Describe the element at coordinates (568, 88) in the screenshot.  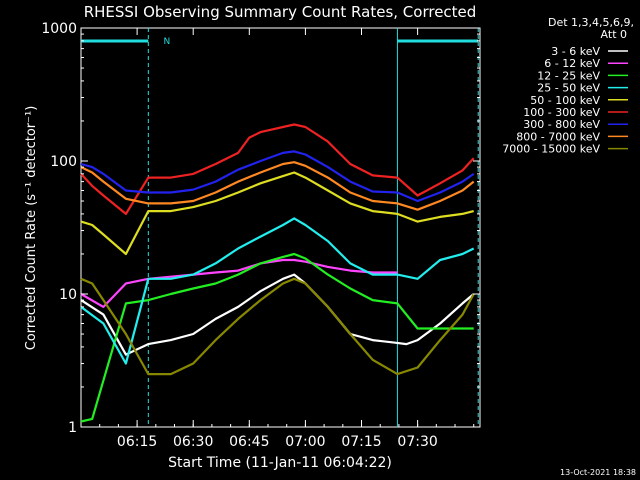
I see `legend-label-3: 25 - 50 keV` at that location.